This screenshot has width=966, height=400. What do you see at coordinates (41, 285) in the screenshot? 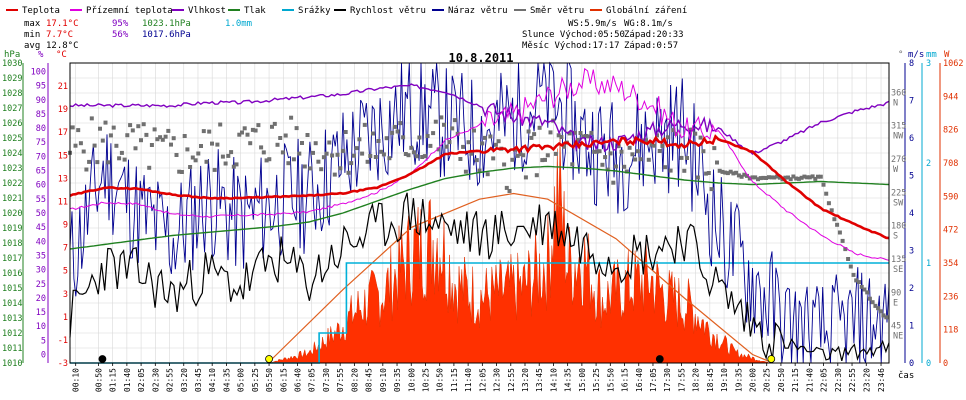
I see `tick-humidity: 25` at bounding box center [41, 285].